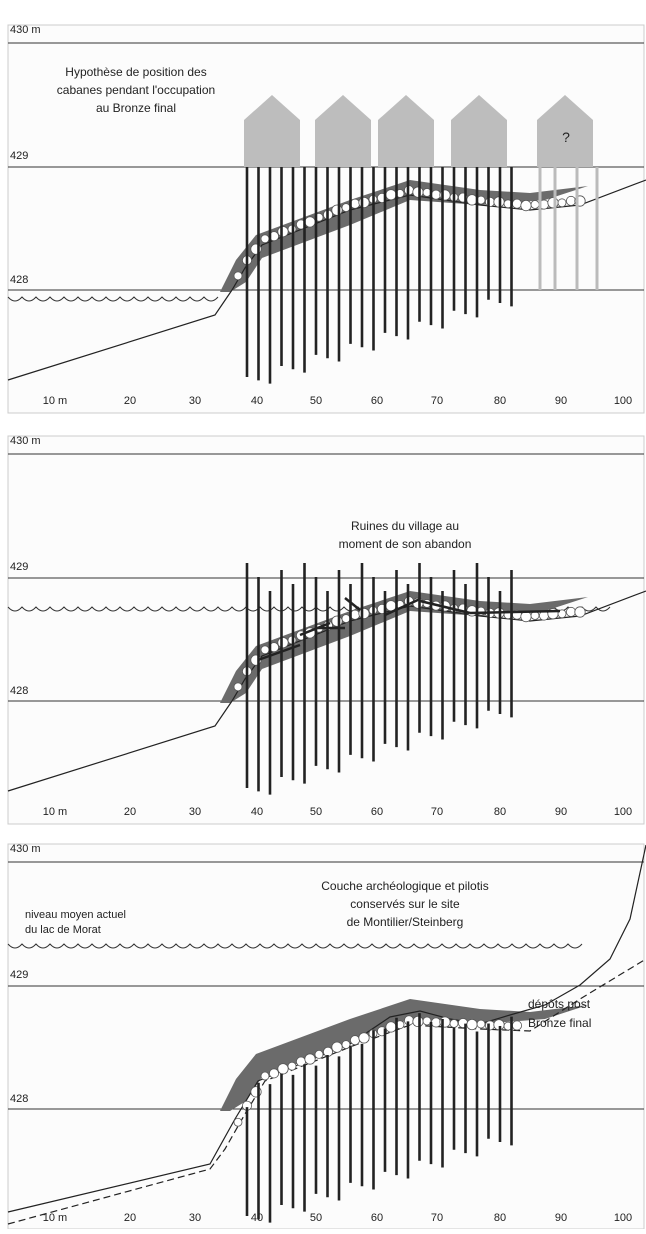 This screenshot has width=646, height=1234. Describe the element at coordinates (561, 812) in the screenshot. I see `x-label: 90` at that location.